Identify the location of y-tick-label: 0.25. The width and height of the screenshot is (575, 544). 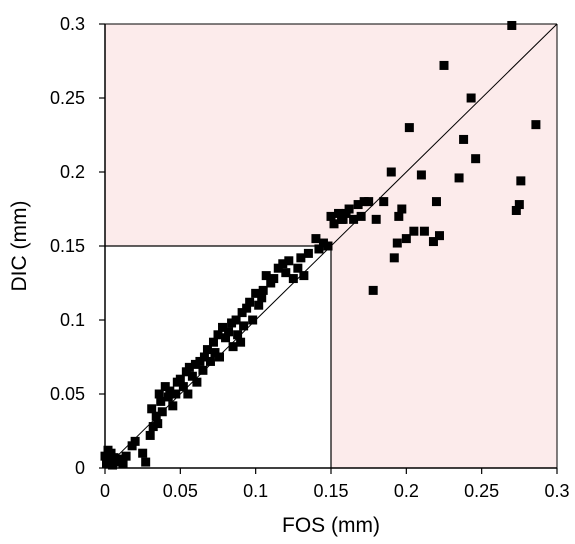
(67, 98).